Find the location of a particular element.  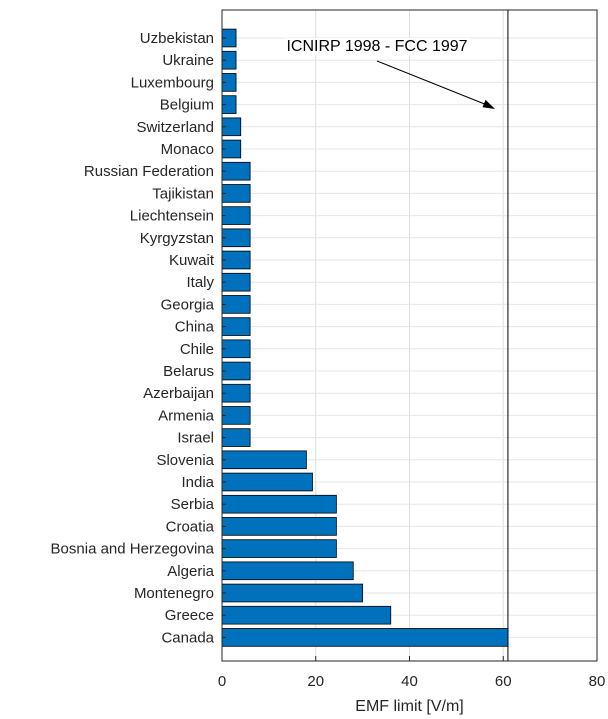

reference-line-annotation: ICNIRP 1998 - FCC 1997 is located at coordinates (376, 46).